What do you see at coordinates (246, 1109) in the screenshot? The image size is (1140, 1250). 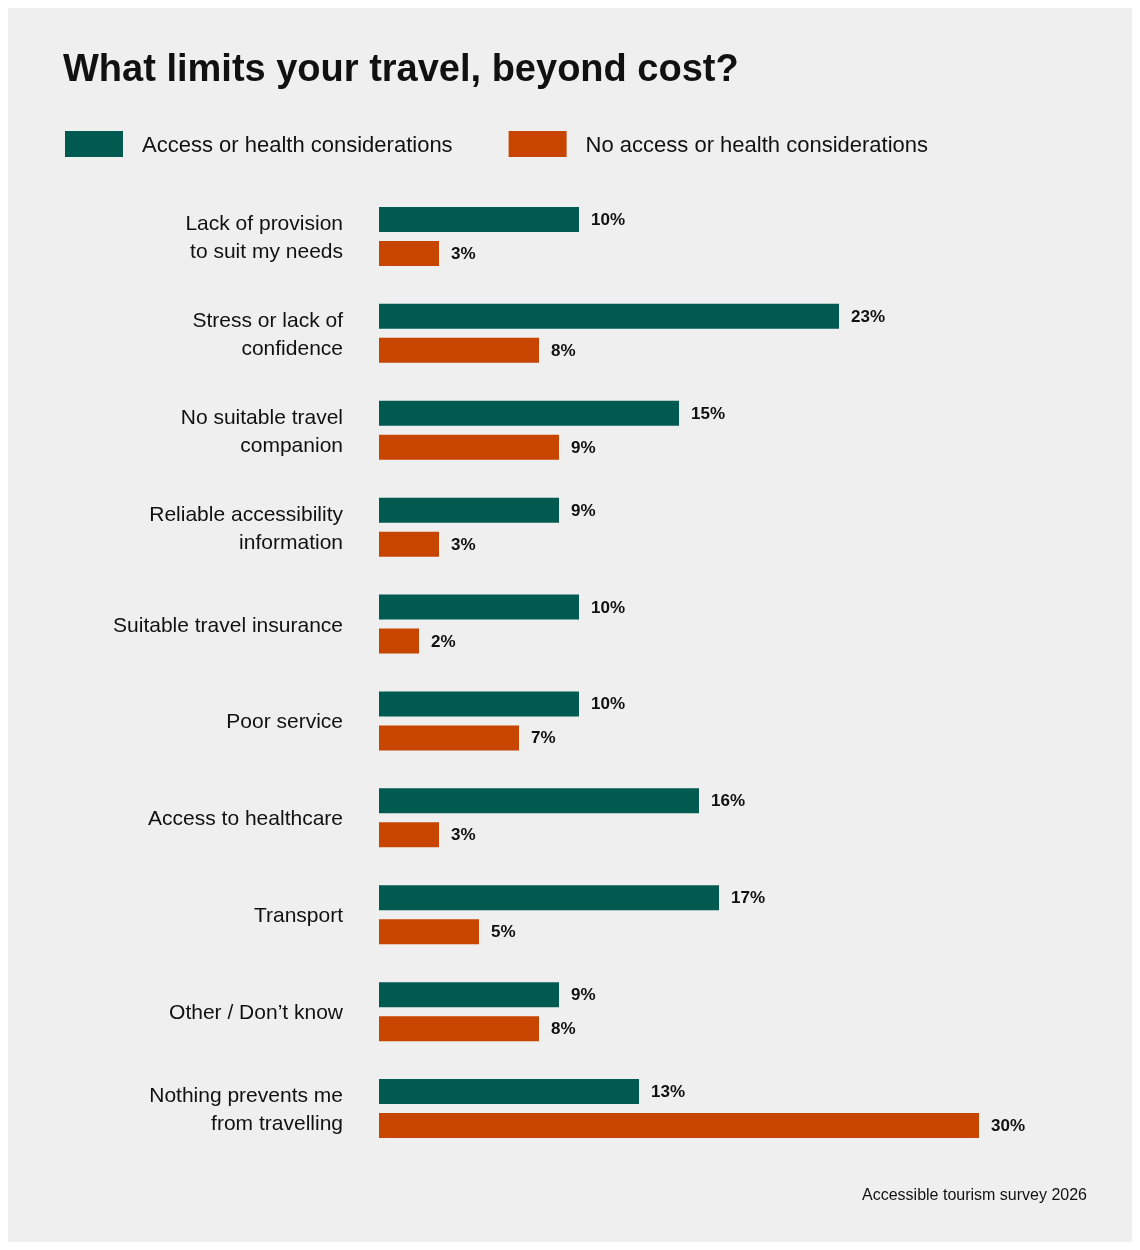 I see `y-tick-label: Nothing prevents me from travelling` at bounding box center [246, 1109].